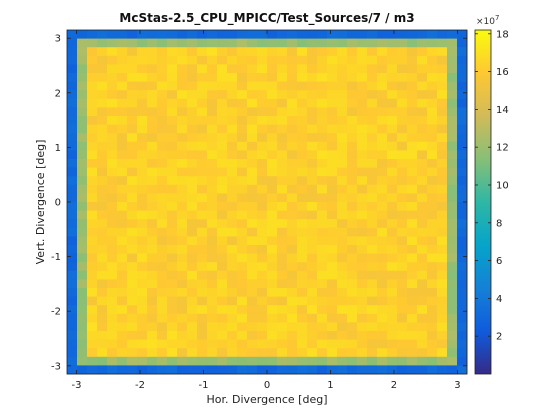  What do you see at coordinates (266, 18) in the screenshot?
I see `chart-title: McStas-2.5_CPU_MPICC/Test_Sources/7 / m3` at bounding box center [266, 18].